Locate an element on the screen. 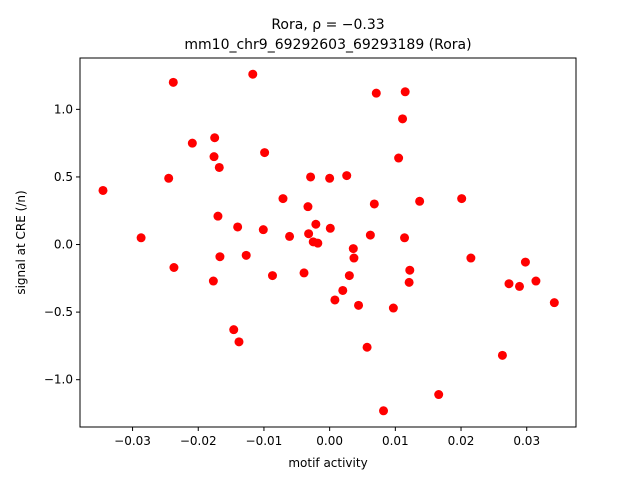  y-tick-label: 0.0 is located at coordinates (63, 245).